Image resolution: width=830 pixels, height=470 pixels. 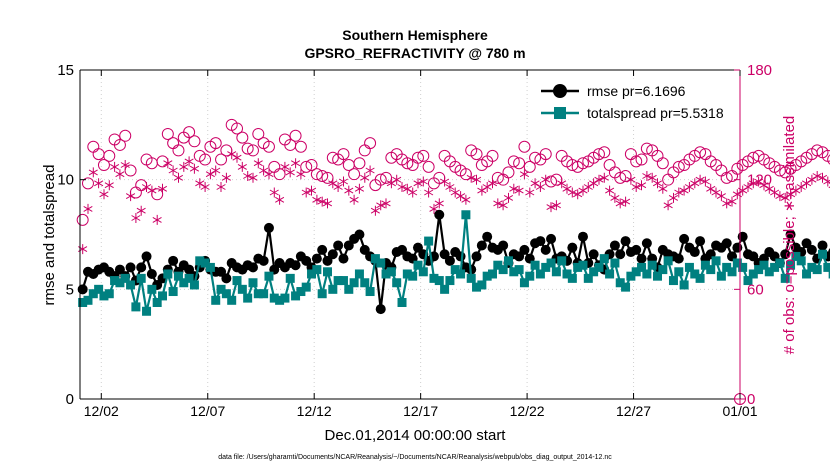 What do you see at coordinates (314, 411) in the screenshot?
I see `x-tick-label-2: 12/12` at bounding box center [314, 411].